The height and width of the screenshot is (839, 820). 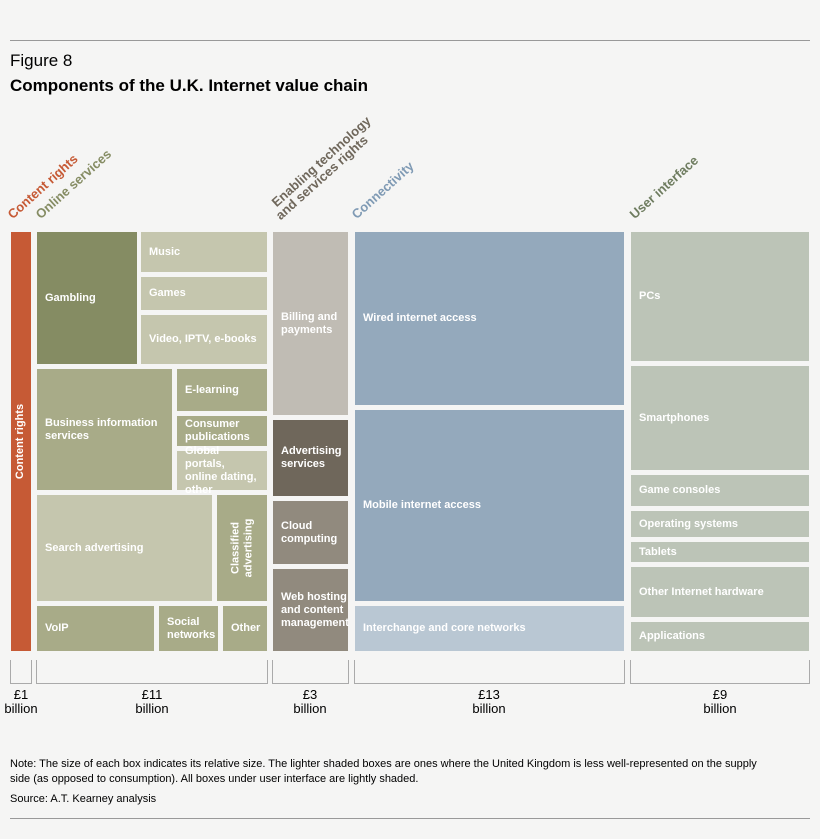 I want to click on box: Cloud computing, so click(x=310, y=532).